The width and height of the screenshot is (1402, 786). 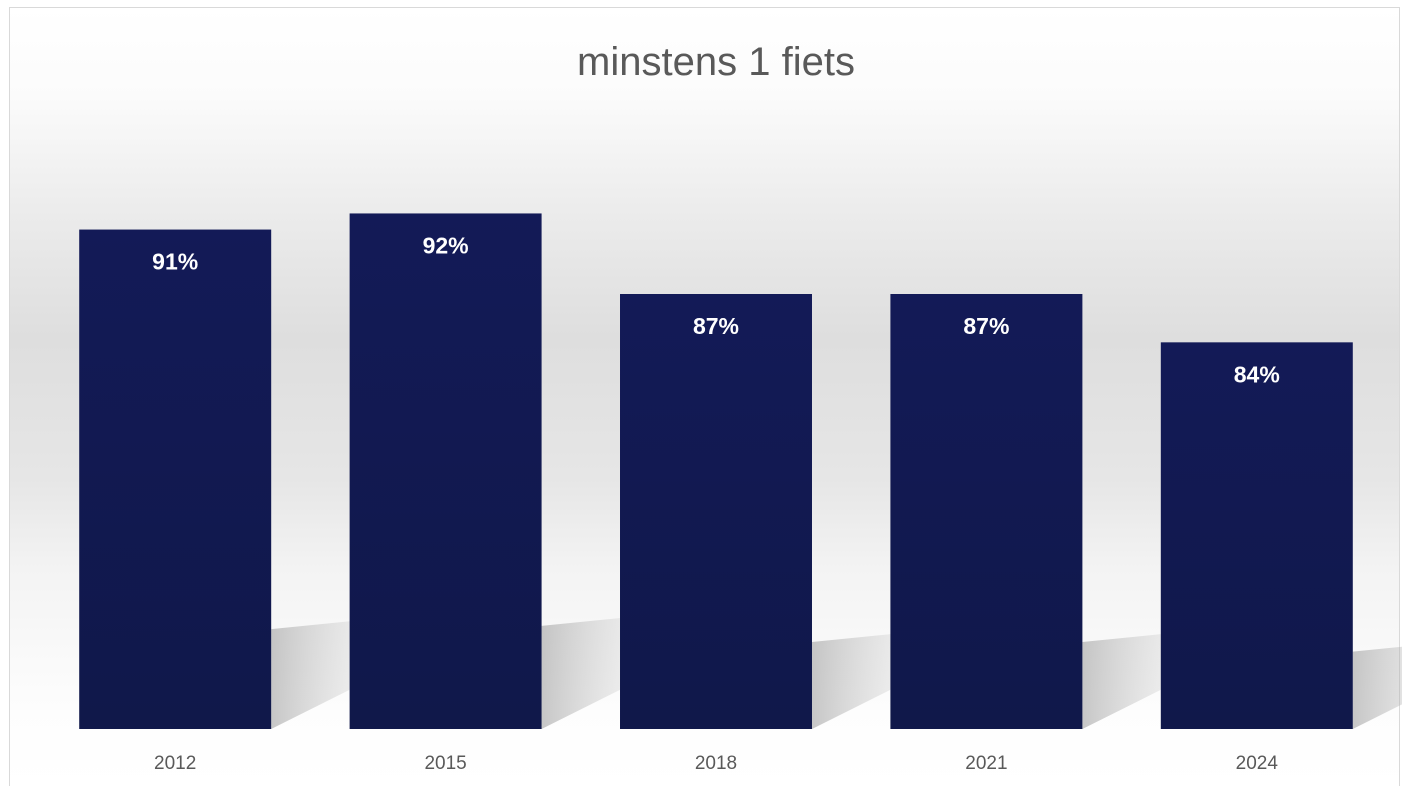 What do you see at coordinates (986, 763) in the screenshot?
I see `x-tick-2021: 2021` at bounding box center [986, 763].